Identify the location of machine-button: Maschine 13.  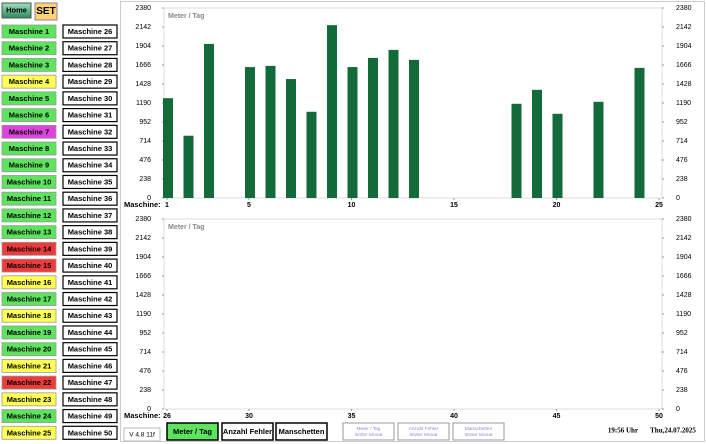
(29, 232).